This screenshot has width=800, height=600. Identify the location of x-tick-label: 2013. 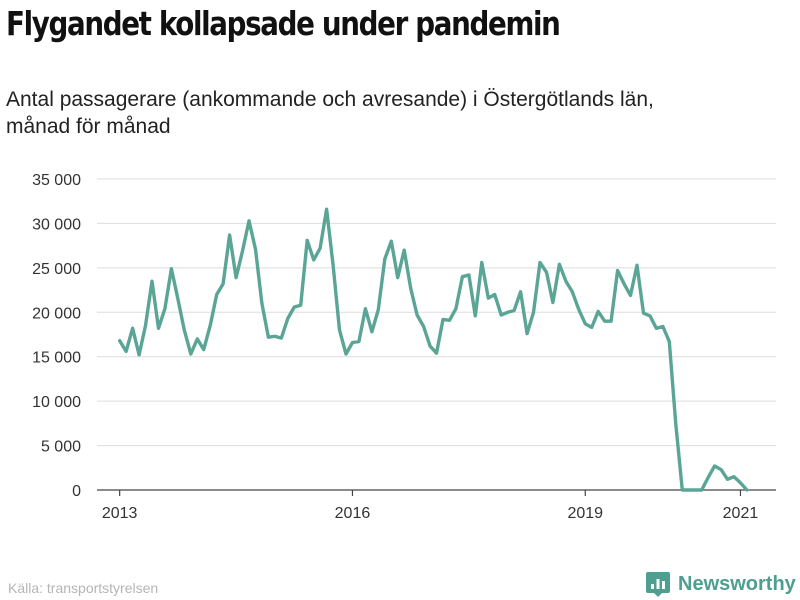
(120, 513).